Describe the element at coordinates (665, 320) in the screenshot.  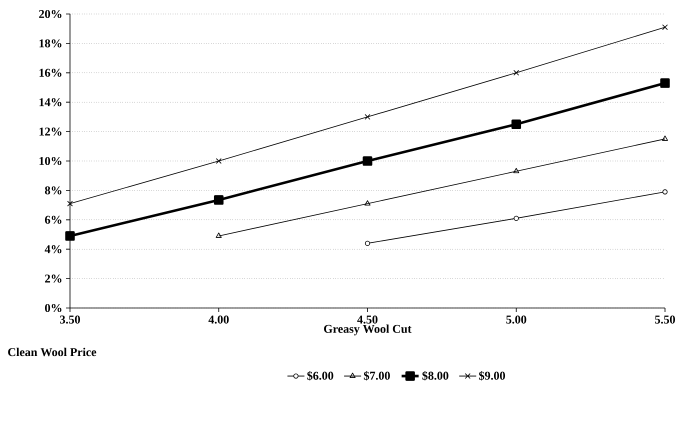
I see `x-tick-label: 5.50` at that location.